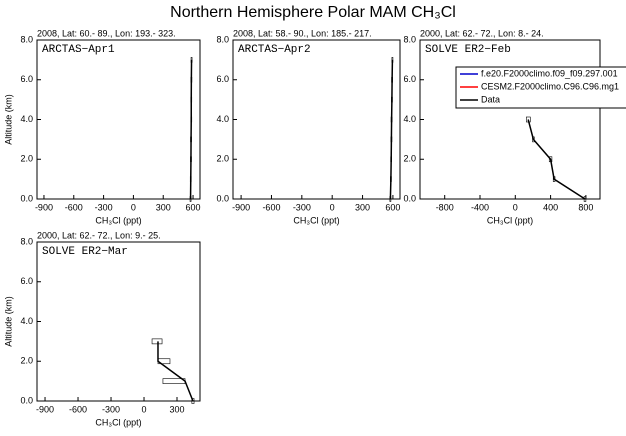 This screenshot has height=436, width=626. What do you see at coordinates (313, 12) in the screenshot?
I see `chart-title: Northern Hemisphere Polar MAM CH₃Cl` at bounding box center [313, 12].